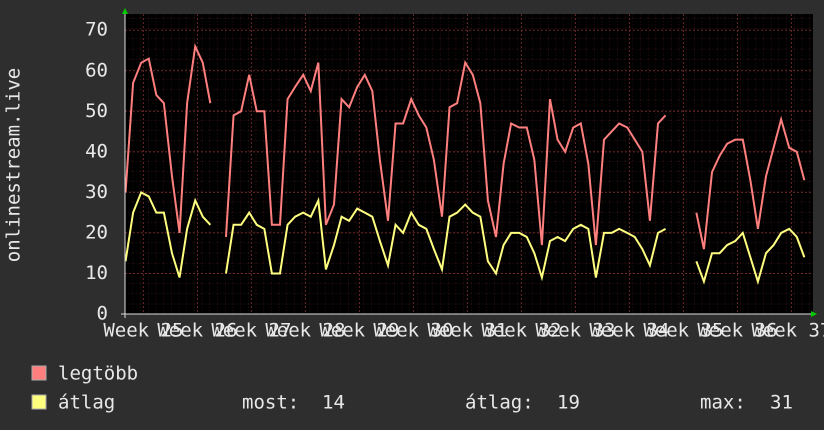  What do you see at coordinates (125, 11) in the screenshot?
I see `y-axis-arrow` at bounding box center [125, 11].